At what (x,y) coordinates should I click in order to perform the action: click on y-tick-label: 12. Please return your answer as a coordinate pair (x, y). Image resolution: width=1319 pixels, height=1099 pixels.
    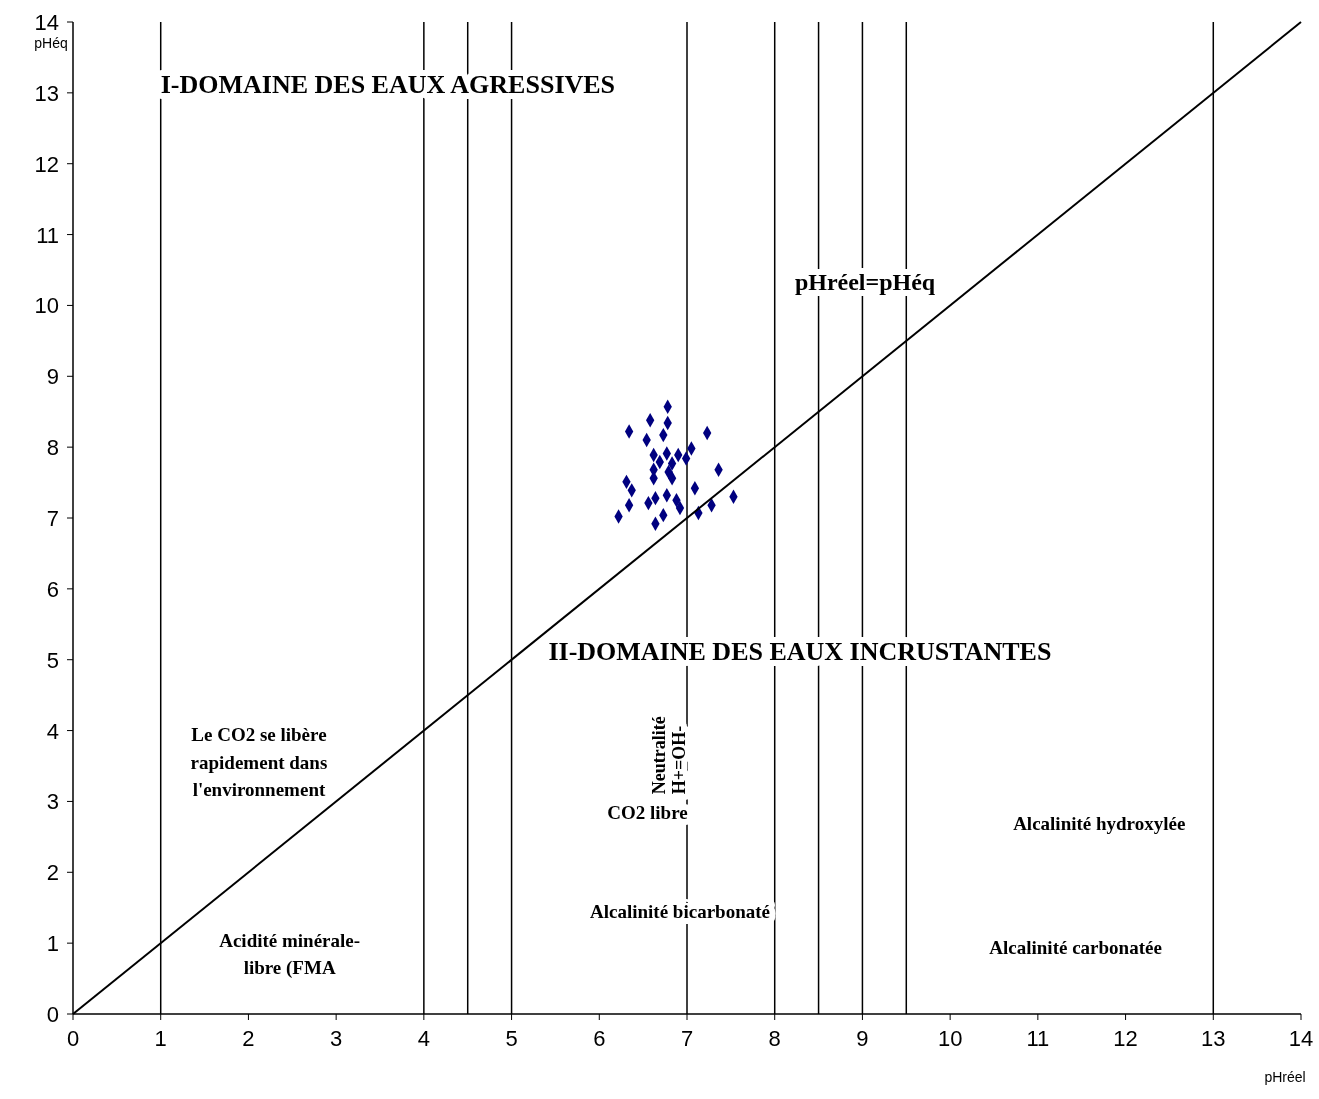
    Looking at the image, I should click on (46, 164).